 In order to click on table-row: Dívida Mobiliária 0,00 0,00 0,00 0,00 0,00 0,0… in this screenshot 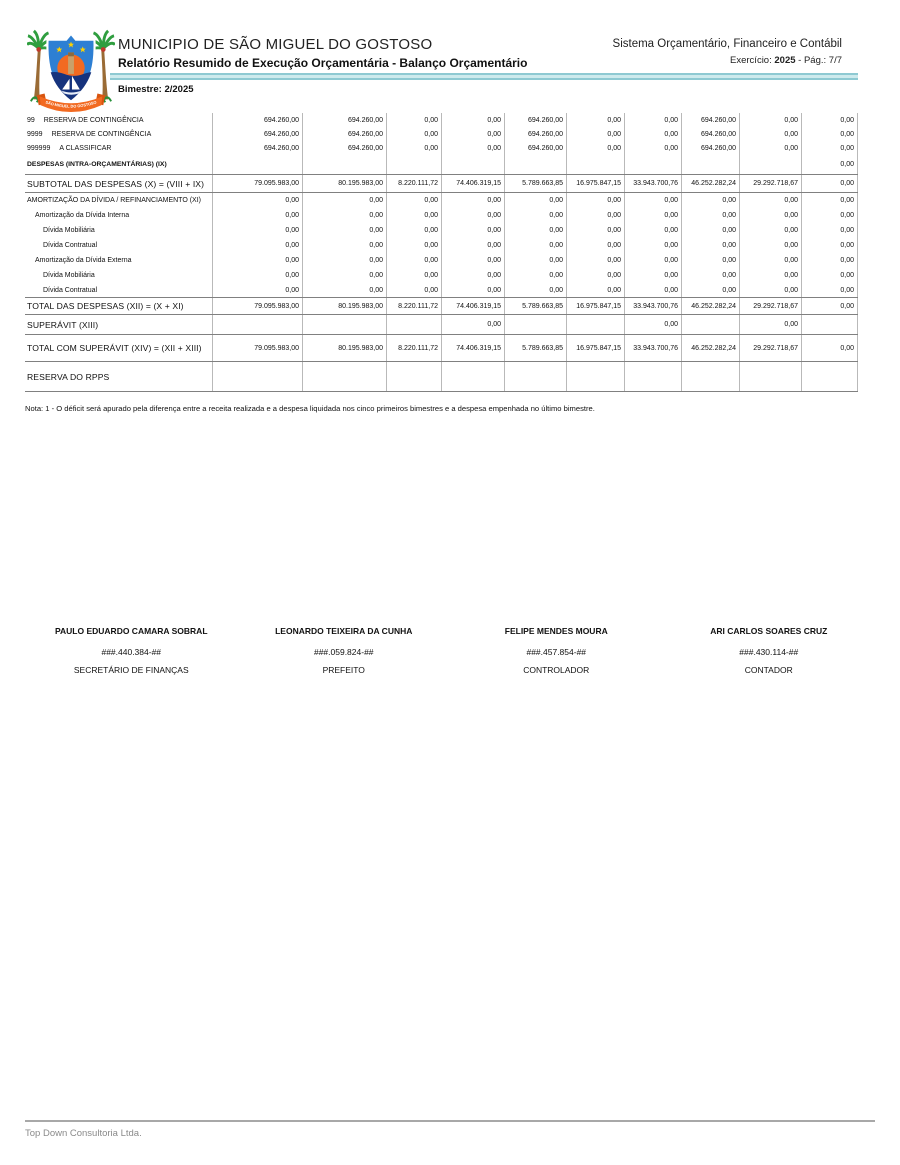, I will do `click(441, 275)`.